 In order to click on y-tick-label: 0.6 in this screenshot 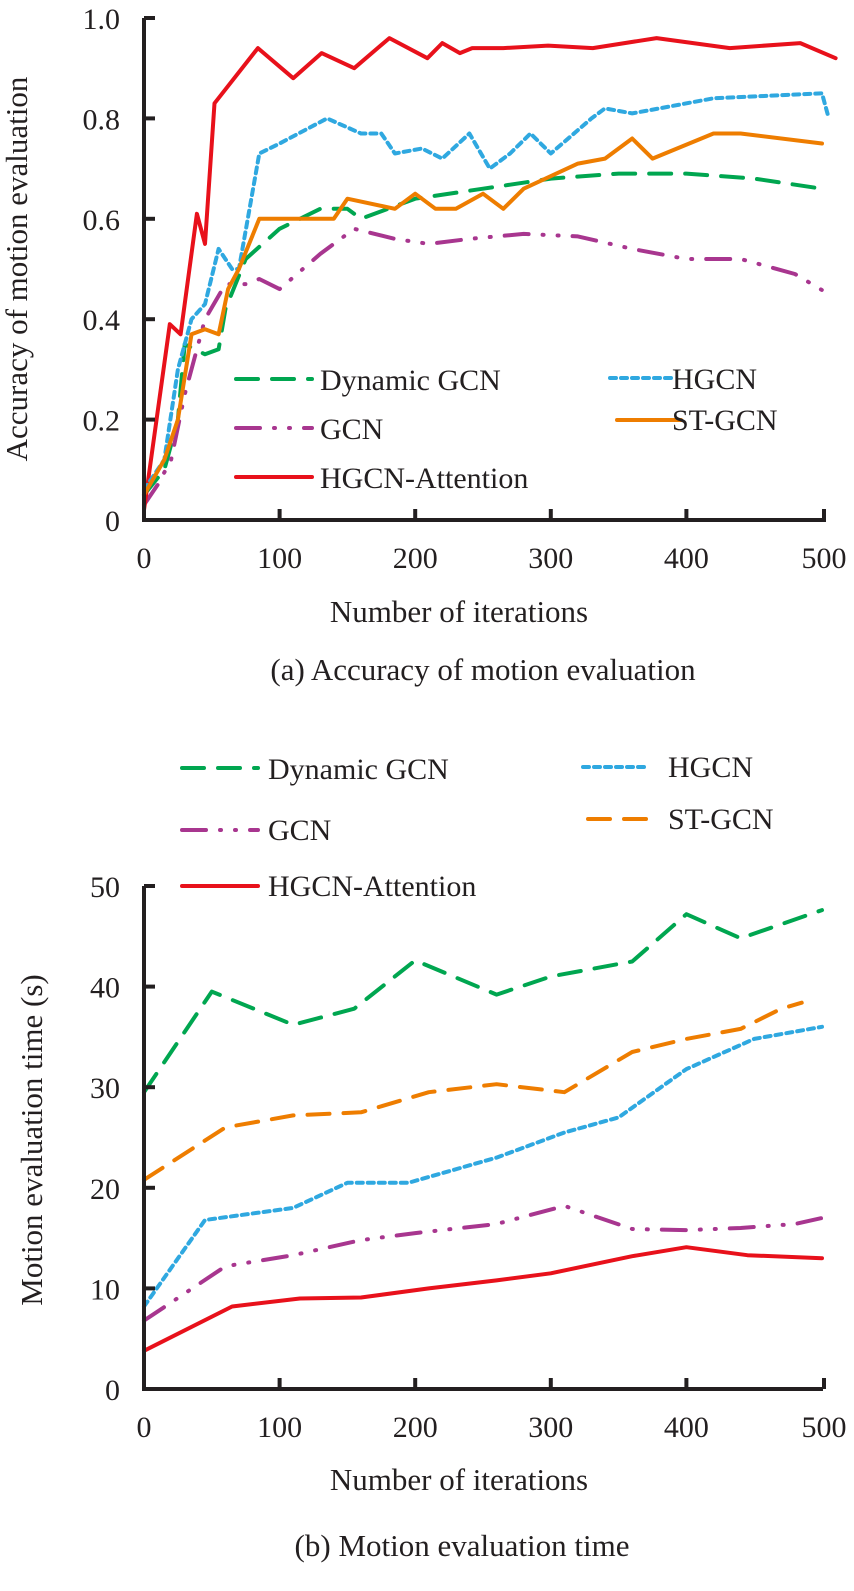, I will do `click(102, 220)`.